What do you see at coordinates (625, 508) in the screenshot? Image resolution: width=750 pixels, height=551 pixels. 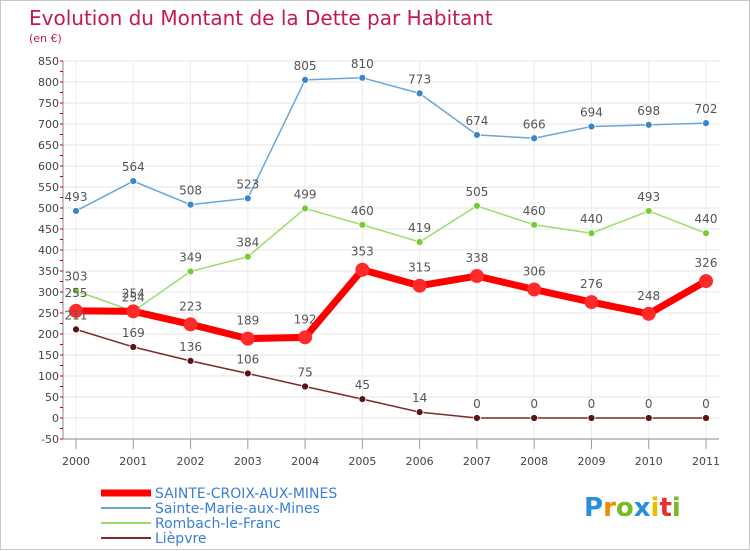 I see `logo-letter: o` at bounding box center [625, 508].